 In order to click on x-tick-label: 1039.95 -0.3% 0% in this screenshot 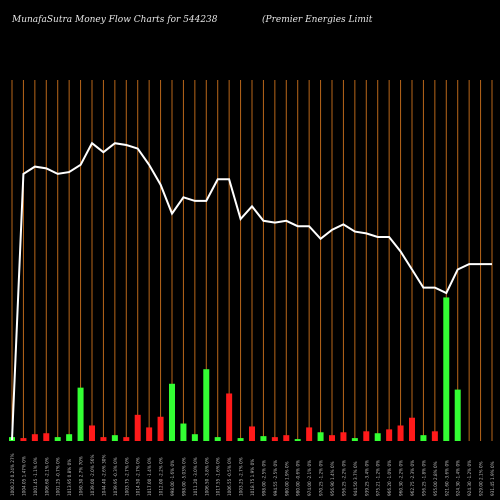, I will do `click(115, 476)`.